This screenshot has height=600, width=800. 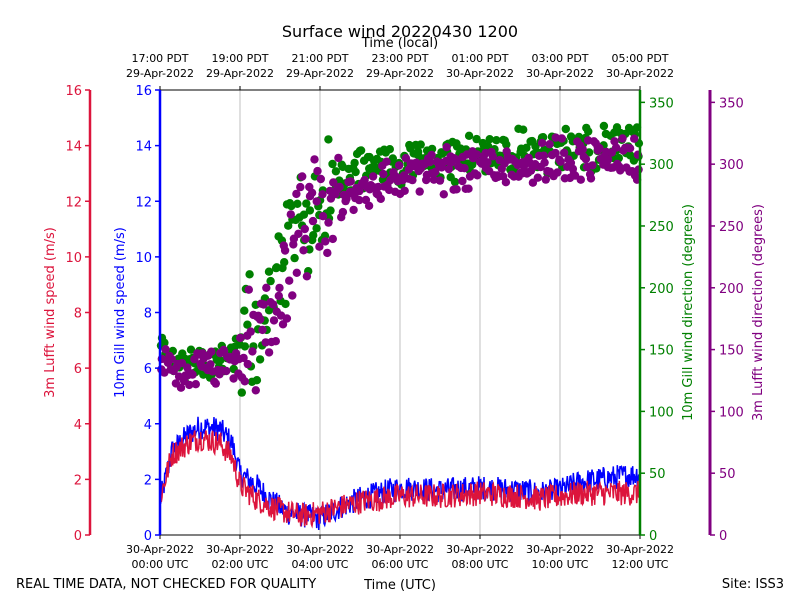 I want to click on gill-dir-tick-label: 250, so click(x=661, y=227).